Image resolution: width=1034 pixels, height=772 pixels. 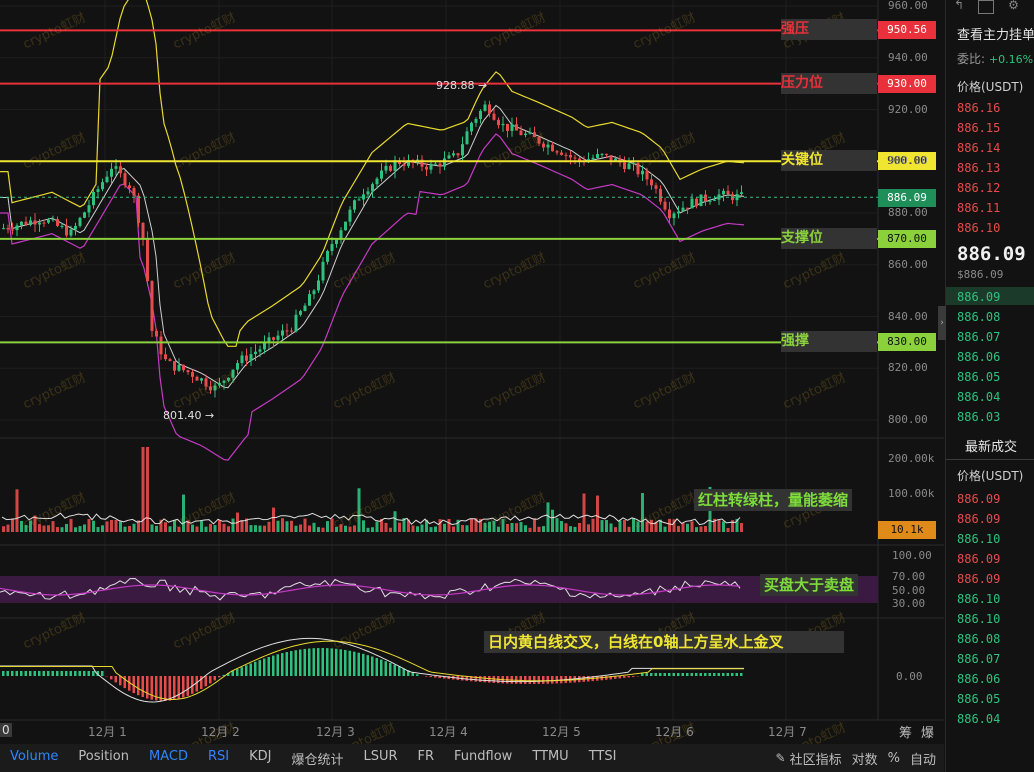 What do you see at coordinates (979, 337) in the screenshot?
I see `bid-row: 886.07` at bounding box center [979, 337].